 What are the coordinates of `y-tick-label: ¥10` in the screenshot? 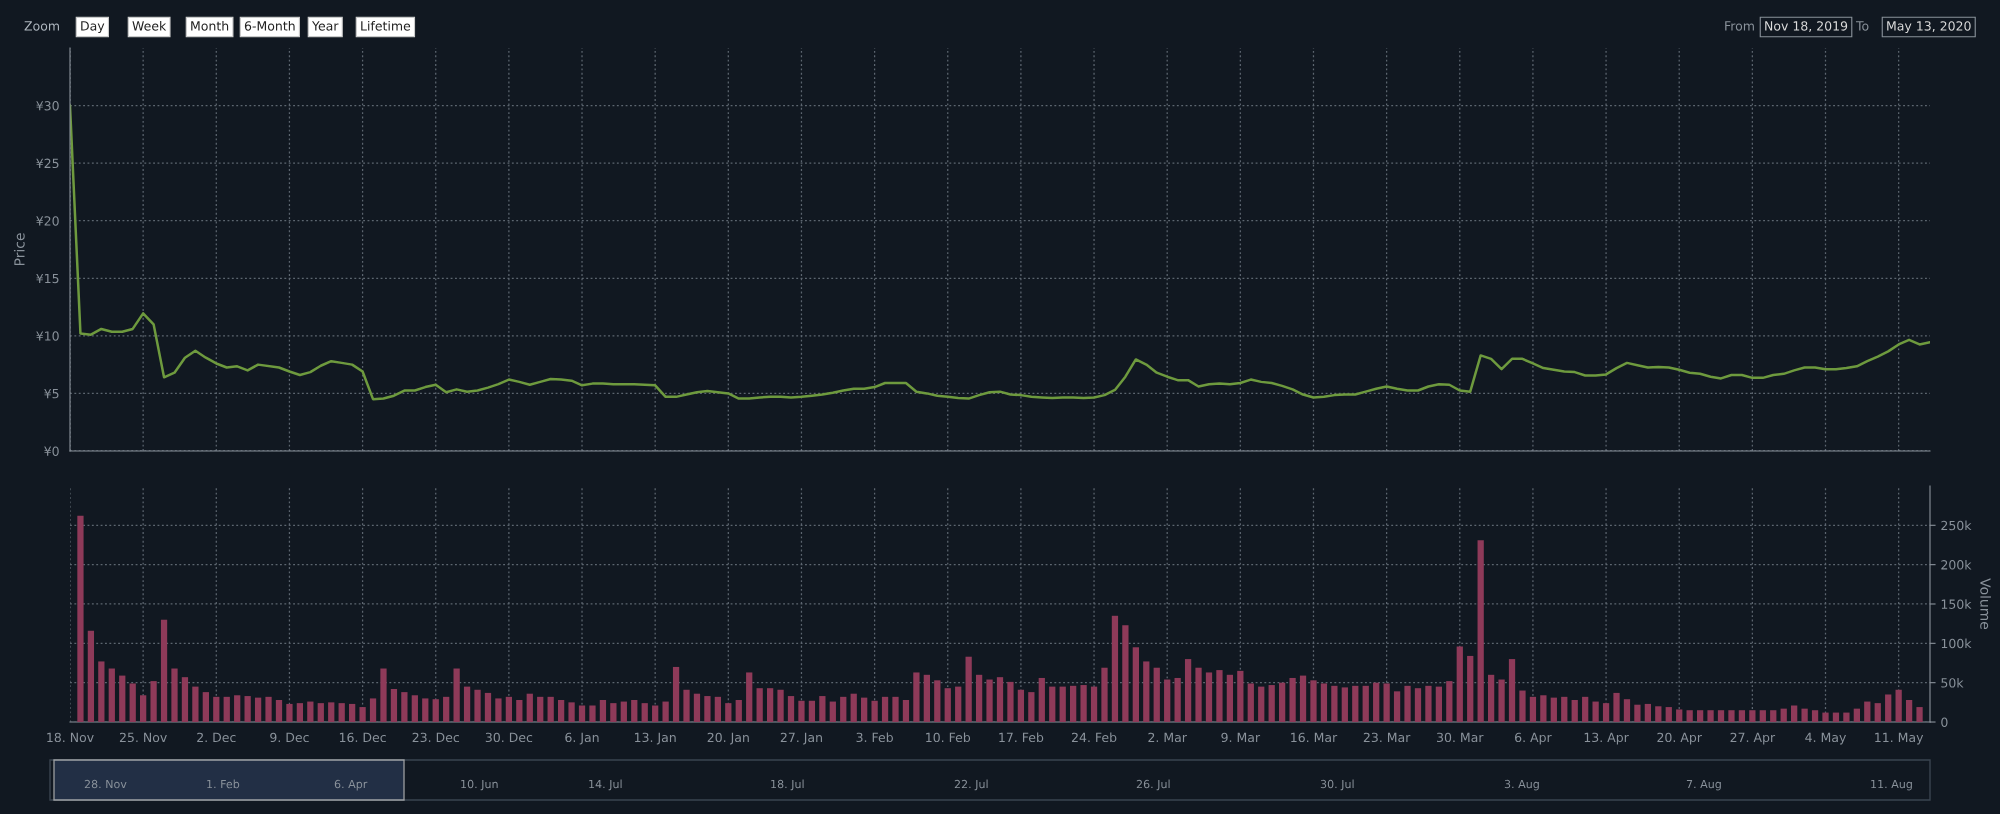 It's located at (47, 336).